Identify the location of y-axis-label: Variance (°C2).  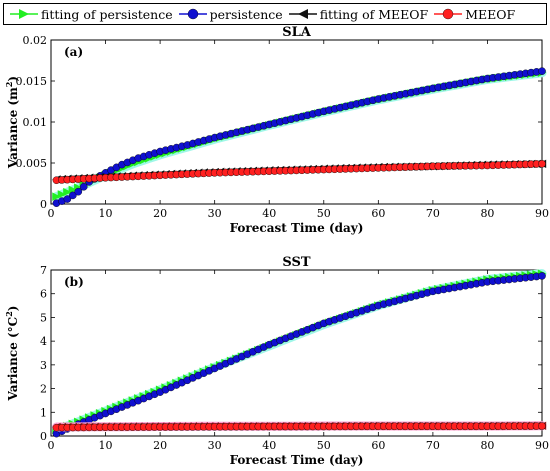
(12, 354).